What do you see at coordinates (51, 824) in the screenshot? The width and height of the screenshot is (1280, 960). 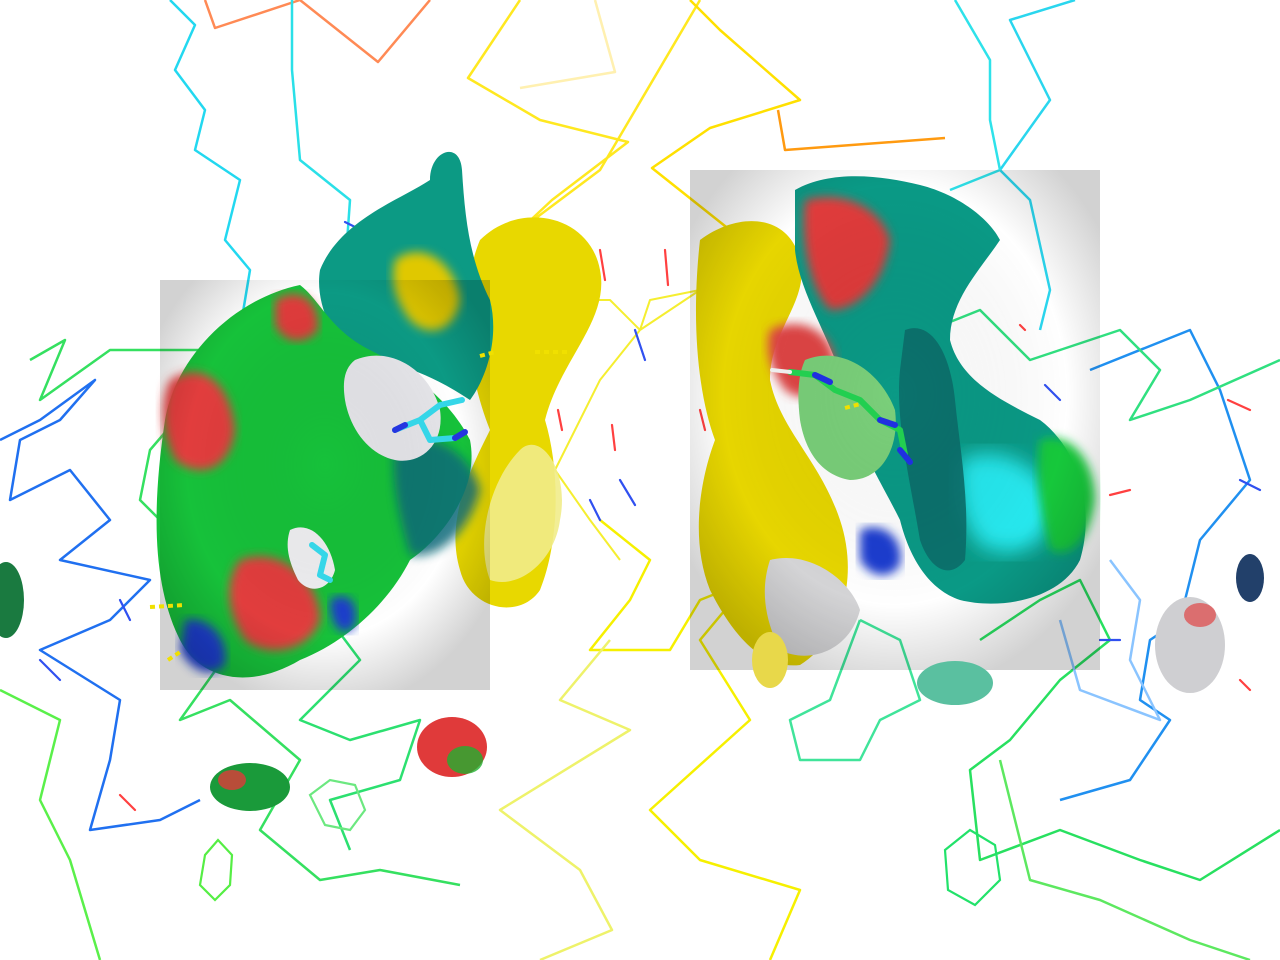 I see `backbone-green-left2` at bounding box center [51, 824].